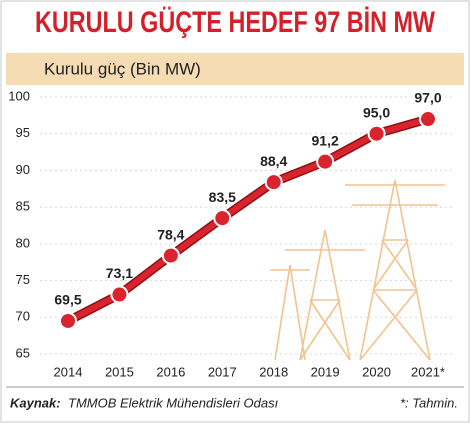 This screenshot has height=423, width=470. Describe the element at coordinates (23, 352) in the screenshot. I see `y-tick-label: 65` at that location.